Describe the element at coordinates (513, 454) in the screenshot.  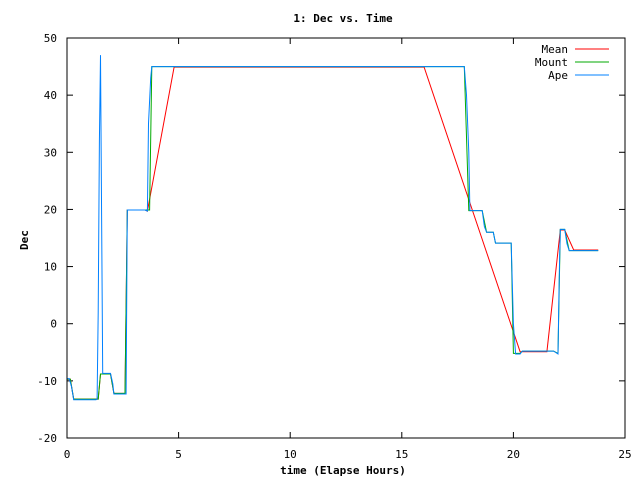
I see `x-tick-label: 20` at that location.